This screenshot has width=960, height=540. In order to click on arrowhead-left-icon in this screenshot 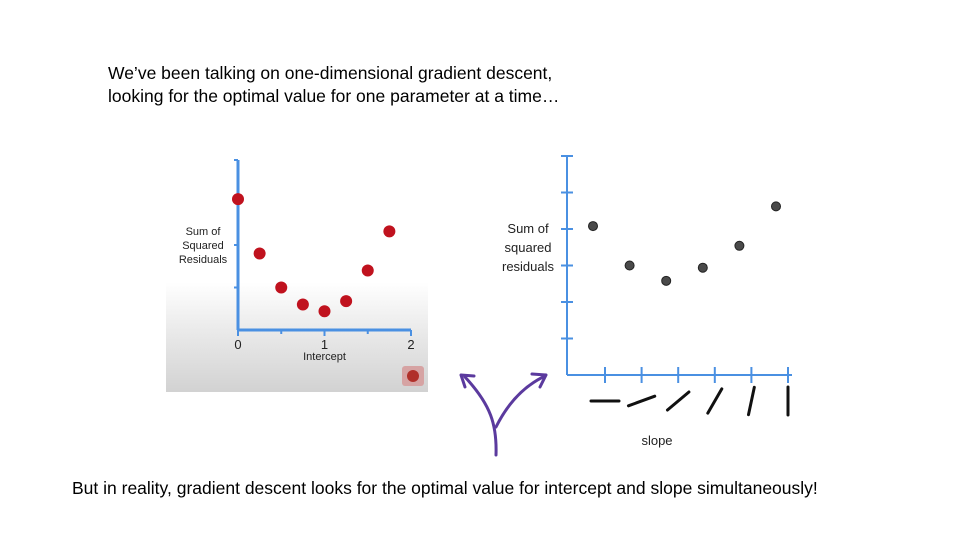, I will do `click(467, 381)`.